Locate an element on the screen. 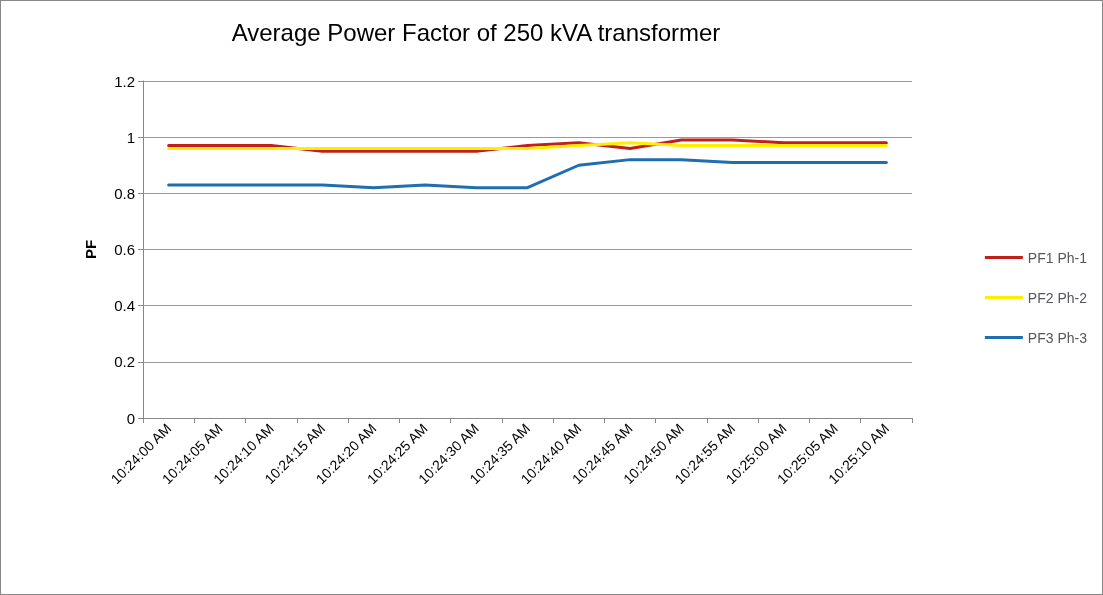  legend-label: PF1 Ph-1 is located at coordinates (1057, 257).